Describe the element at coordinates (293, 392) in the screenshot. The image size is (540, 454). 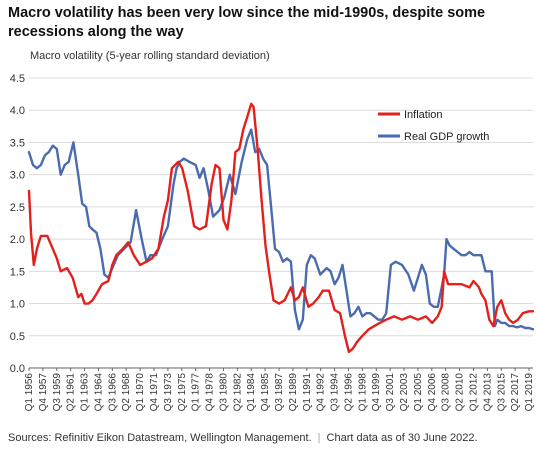
I see `x-tick-label: Q2 1989` at that location.